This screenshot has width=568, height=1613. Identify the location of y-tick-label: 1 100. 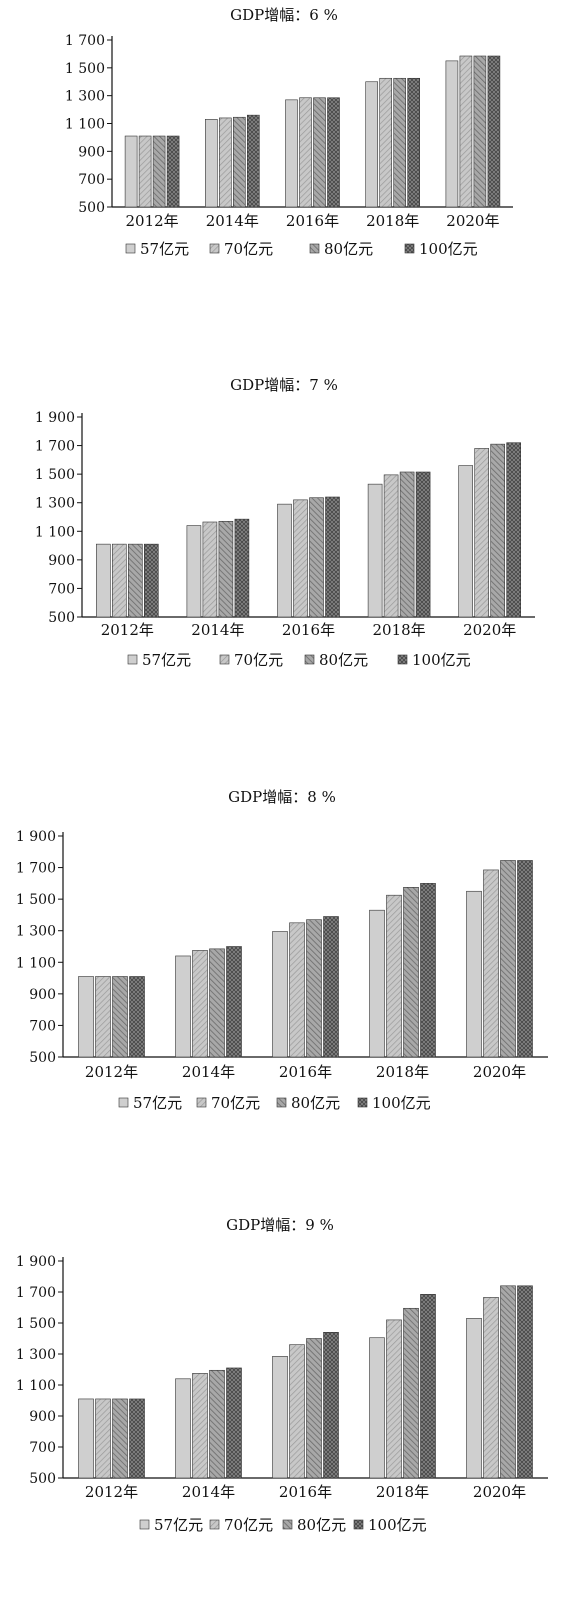
(36, 1386).